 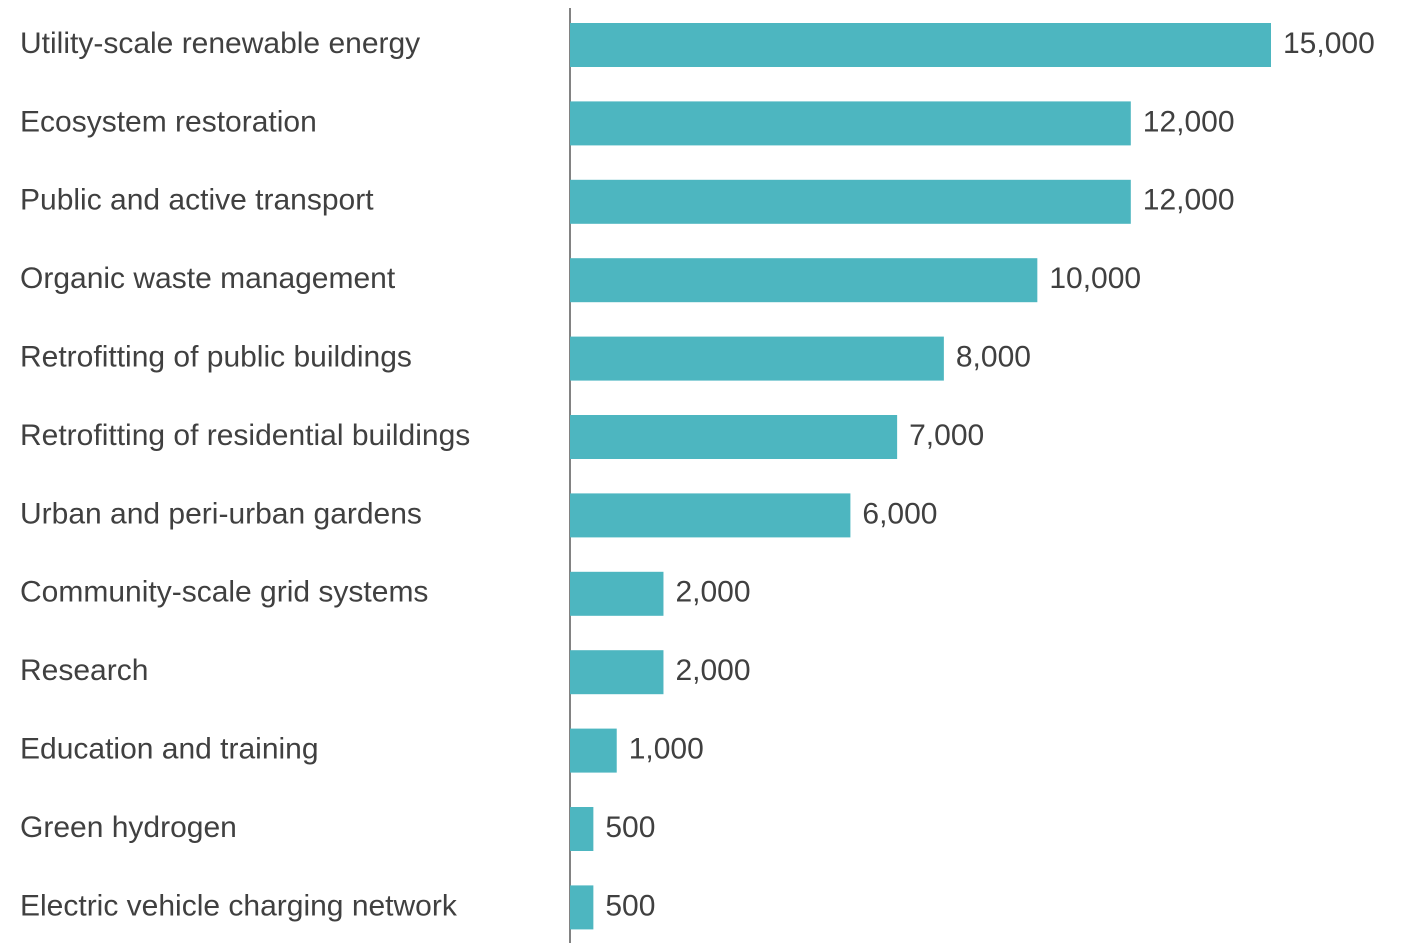 I want to click on data-label: 1,000, so click(x=666, y=749).